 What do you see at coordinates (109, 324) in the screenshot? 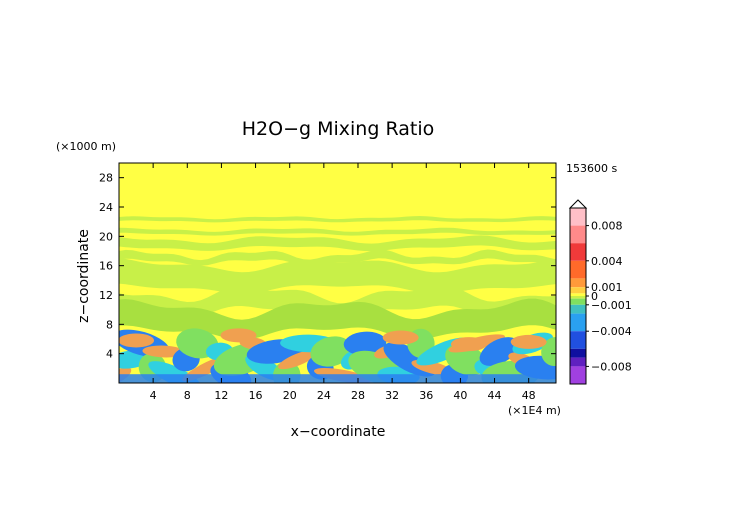
I see `y-tick-label: 8` at bounding box center [109, 324].